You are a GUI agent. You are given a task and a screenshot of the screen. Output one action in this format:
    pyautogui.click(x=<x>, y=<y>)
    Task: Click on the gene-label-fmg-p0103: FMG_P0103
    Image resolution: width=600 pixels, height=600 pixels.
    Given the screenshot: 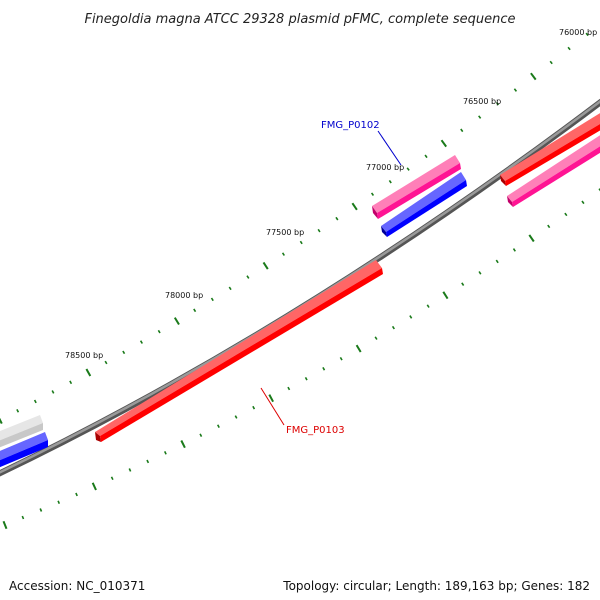 What is the action you would take?
    pyautogui.click(x=315, y=430)
    